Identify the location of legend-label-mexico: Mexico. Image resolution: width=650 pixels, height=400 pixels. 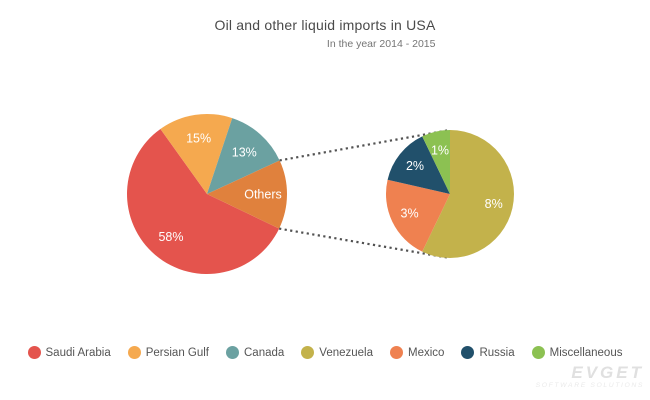
(426, 352).